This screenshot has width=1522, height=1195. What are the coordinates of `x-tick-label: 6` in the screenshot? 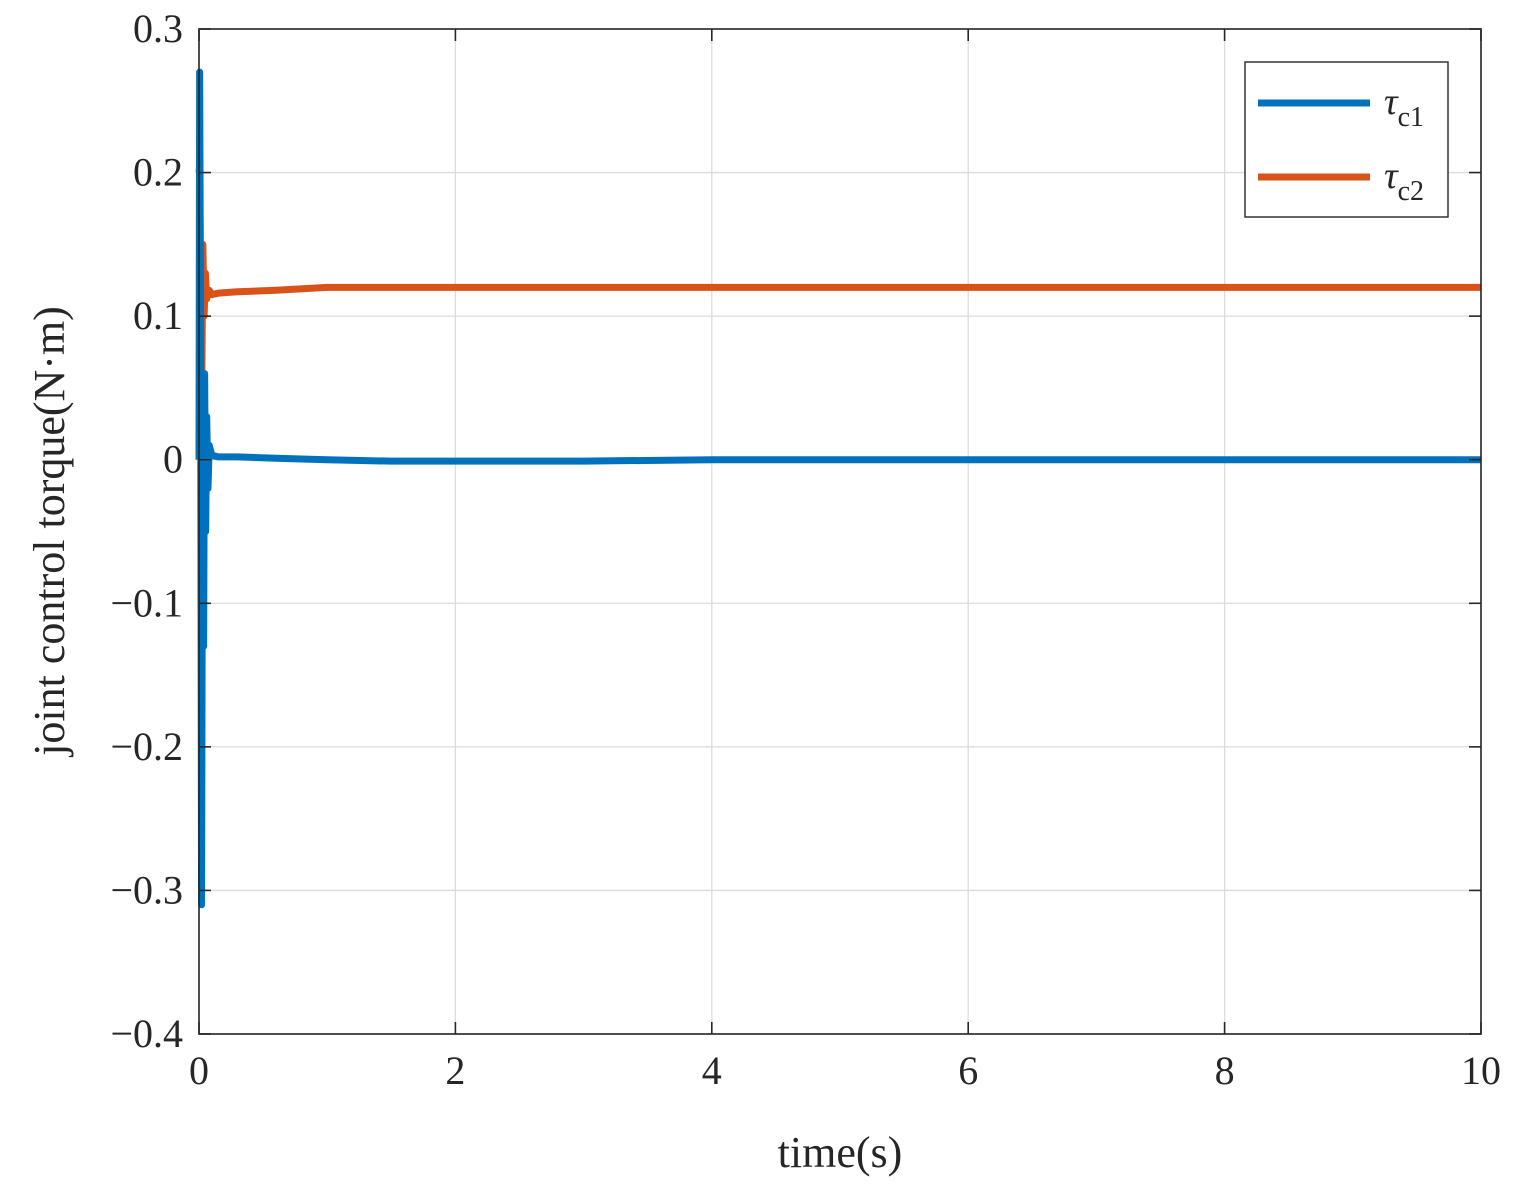 It's located at (968, 1070).